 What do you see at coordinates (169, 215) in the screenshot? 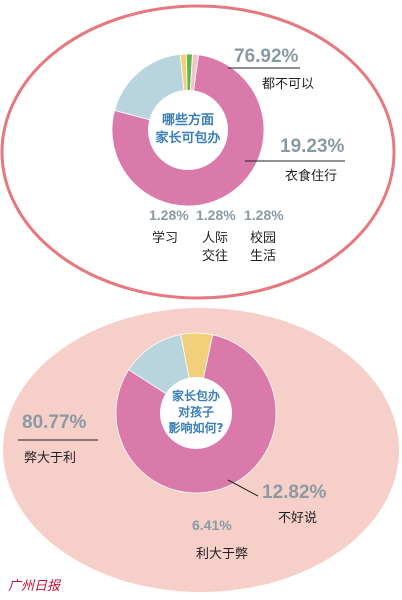
I see `chart1-value-study: 1.28%` at bounding box center [169, 215].